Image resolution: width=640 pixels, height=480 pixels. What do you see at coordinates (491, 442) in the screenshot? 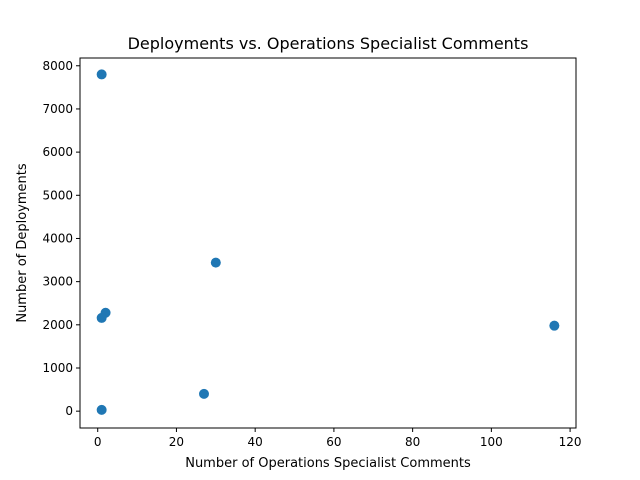
I see `x-tick-label: 100` at bounding box center [491, 442].